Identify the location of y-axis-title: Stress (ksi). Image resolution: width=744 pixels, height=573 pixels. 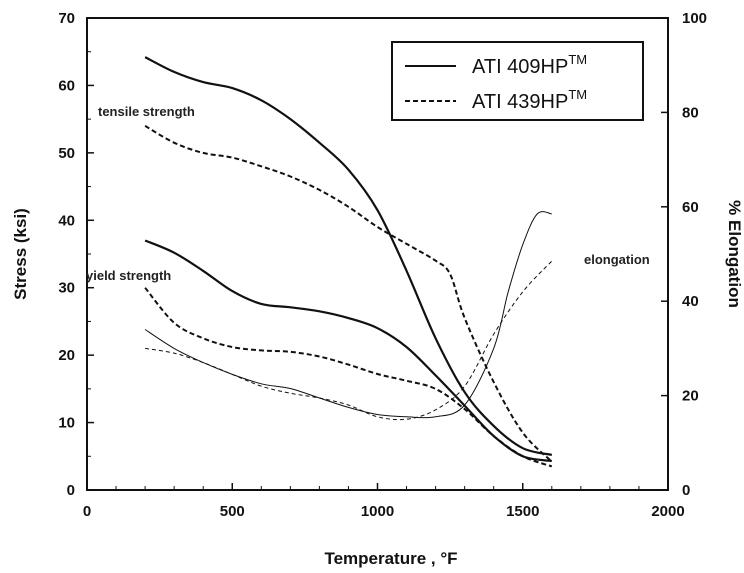
(20, 254).